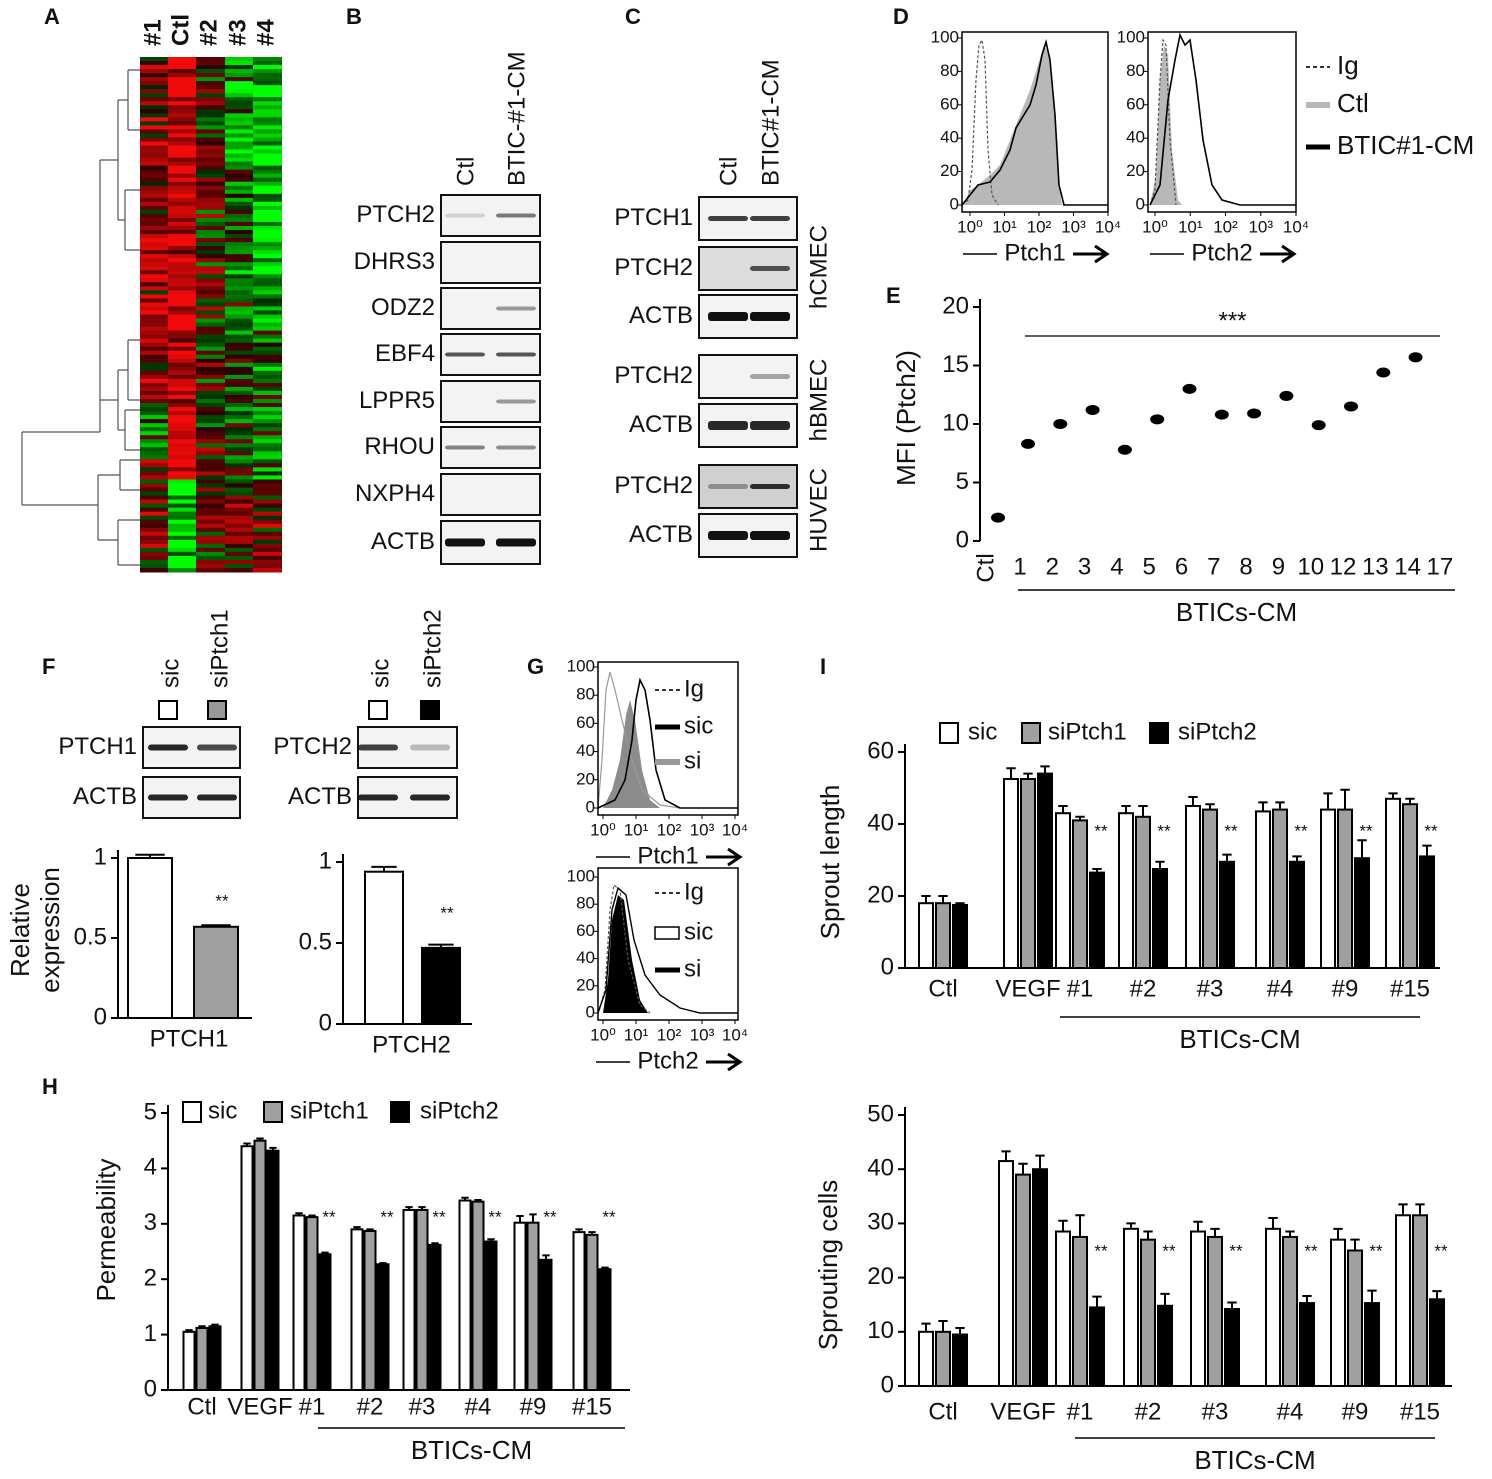 The width and height of the screenshot is (1492, 1479). What do you see at coordinates (490, 262) in the screenshot?
I see `blot-box` at bounding box center [490, 262].